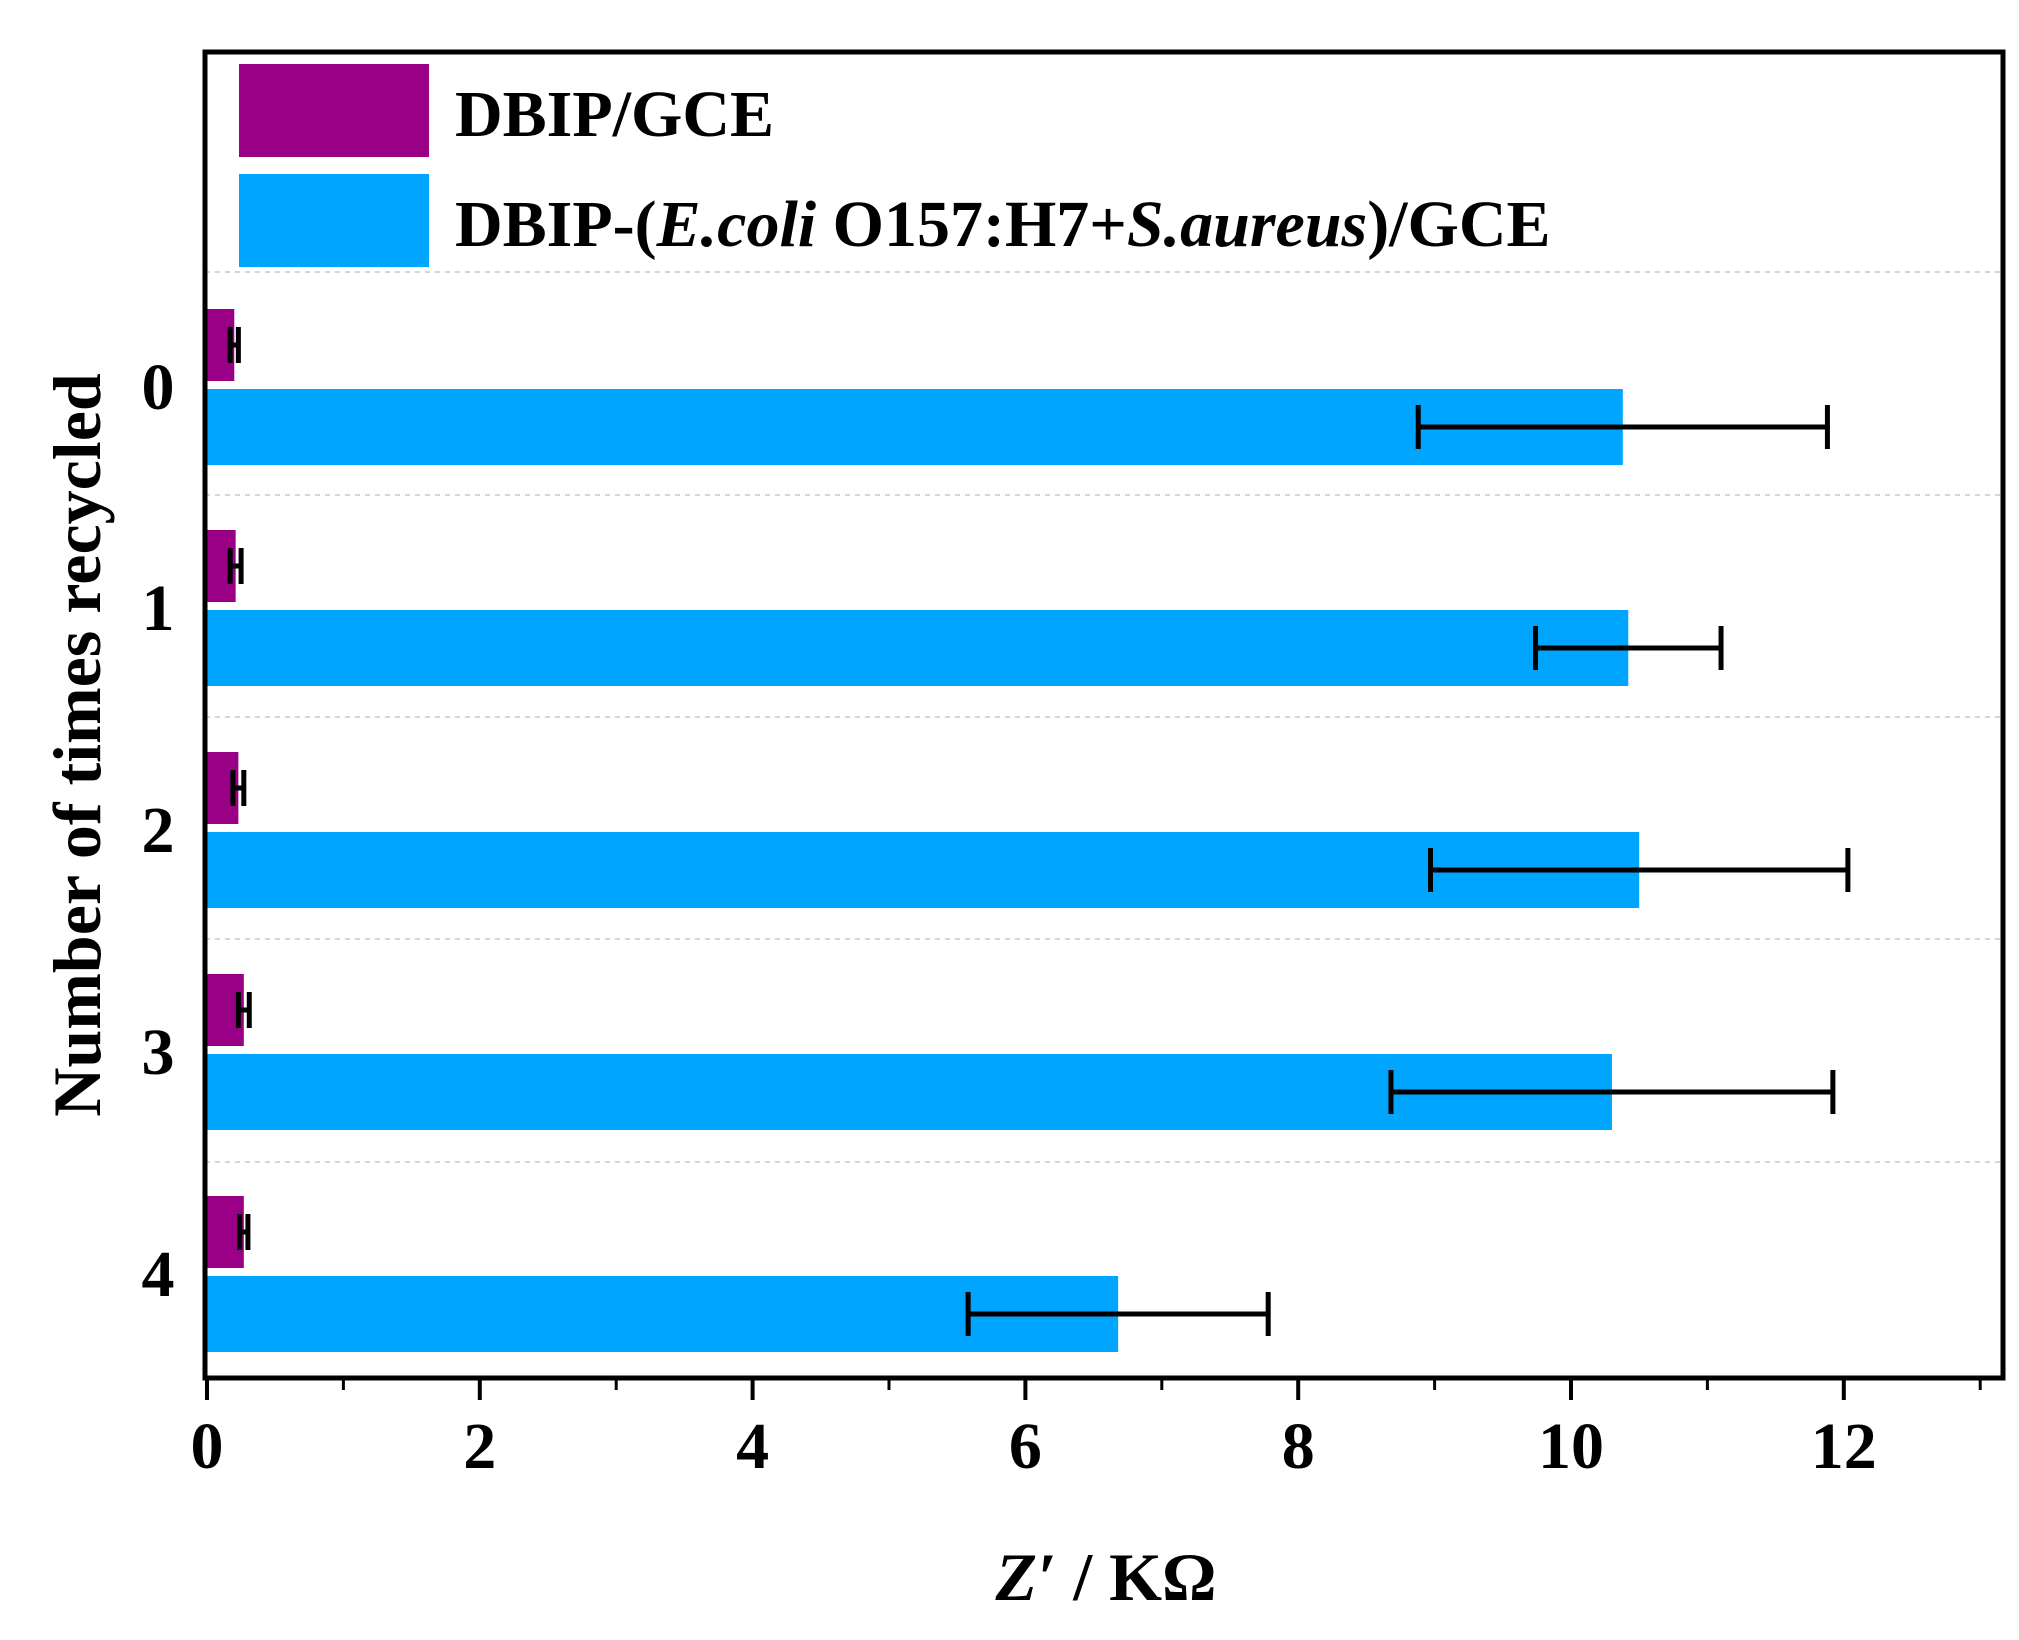  I want to click on x-tick-label: 12, so click(1844, 1446).